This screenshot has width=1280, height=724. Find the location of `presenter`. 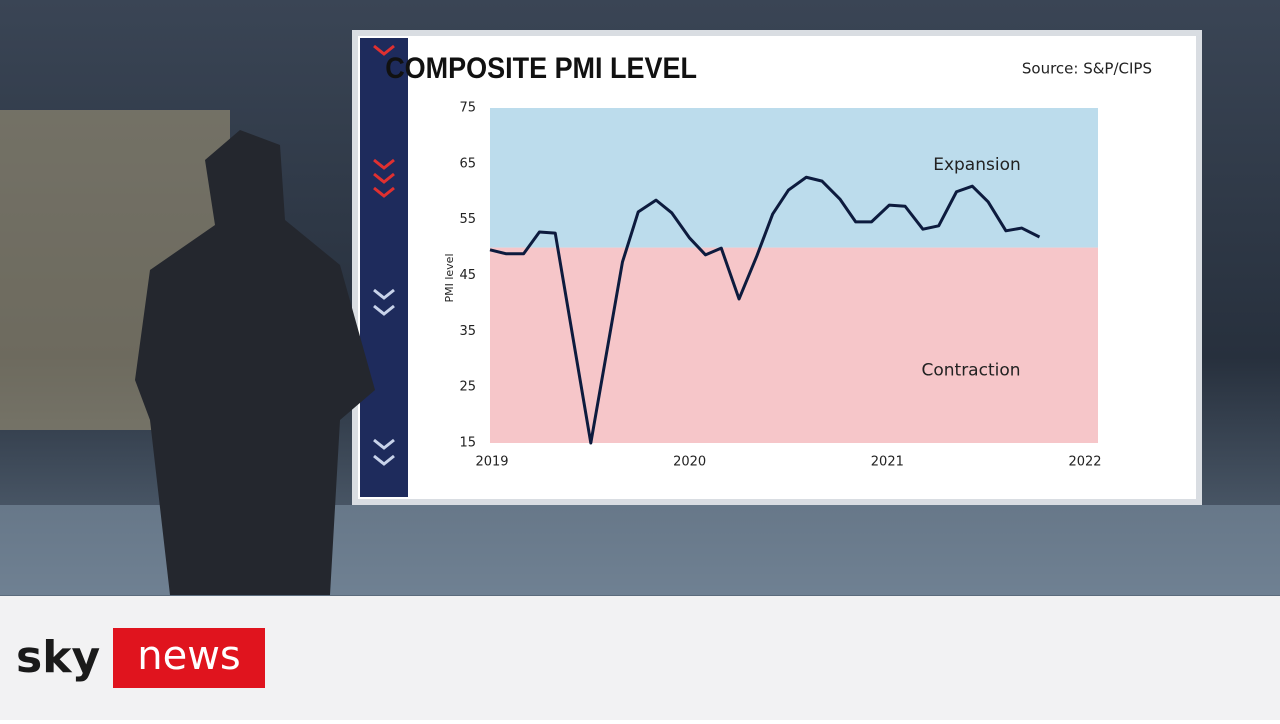

presenter is located at coordinates (255, 362).